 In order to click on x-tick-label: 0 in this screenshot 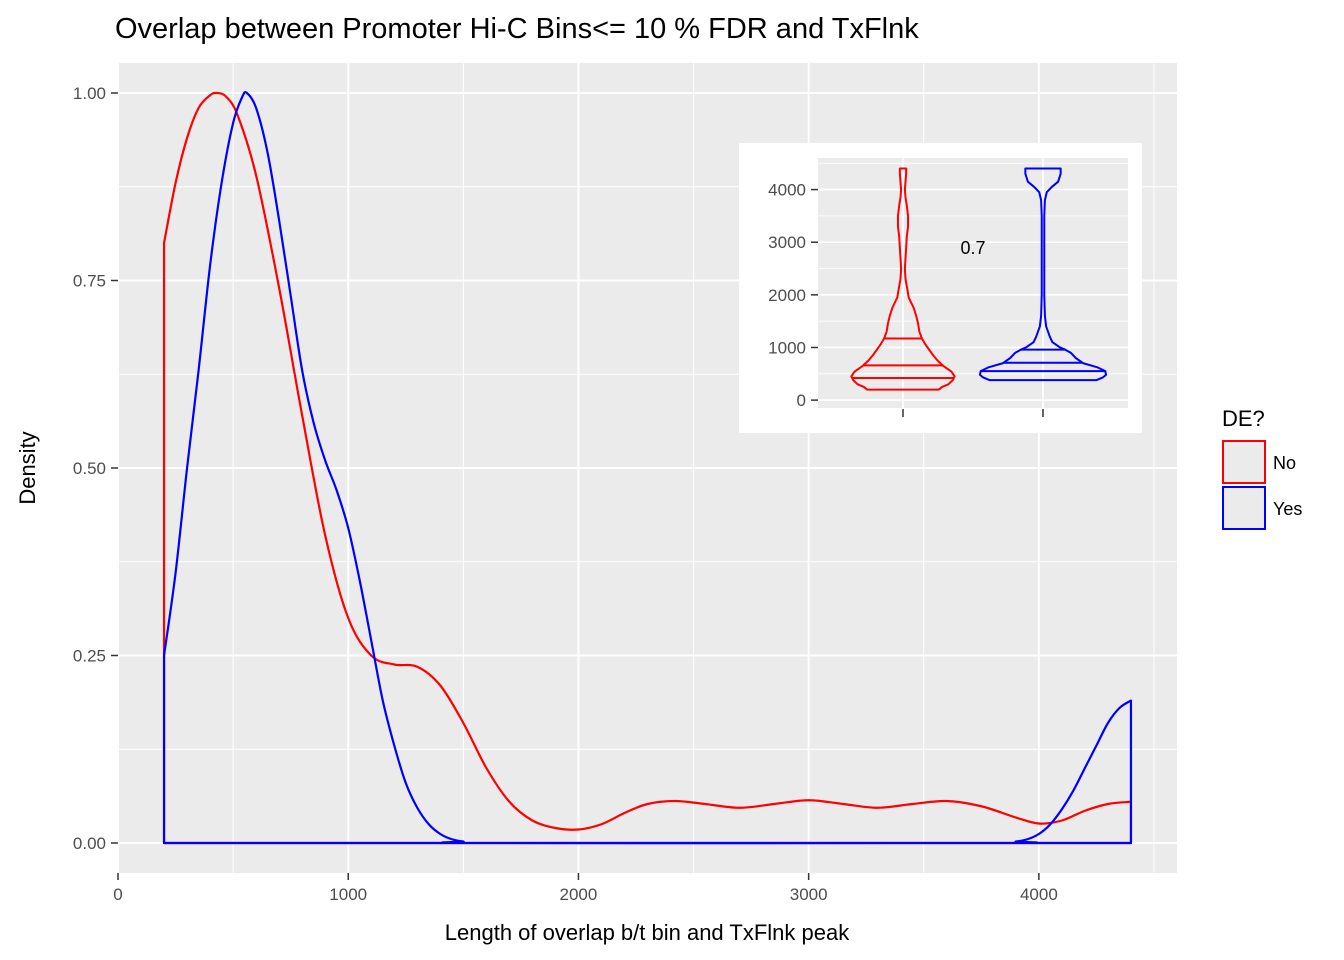, I will do `click(117, 894)`.